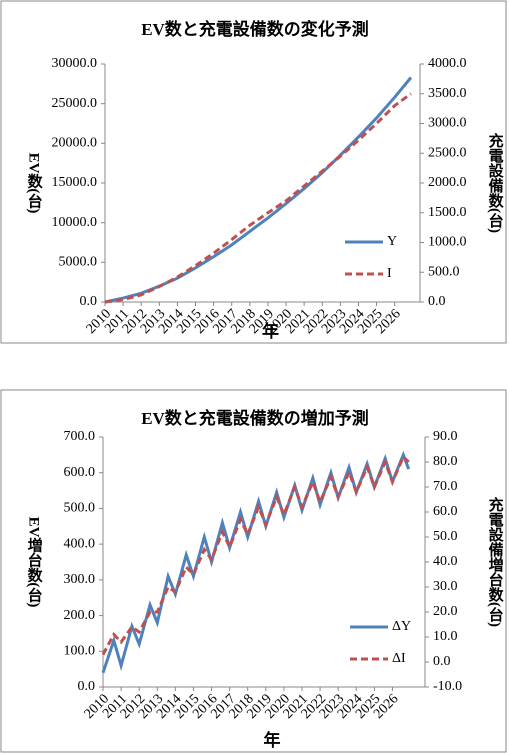 Image resolution: width=509 pixels, height=754 pixels. I want to click on y2-axis-label: 充電設備数(台), so click(495, 182).